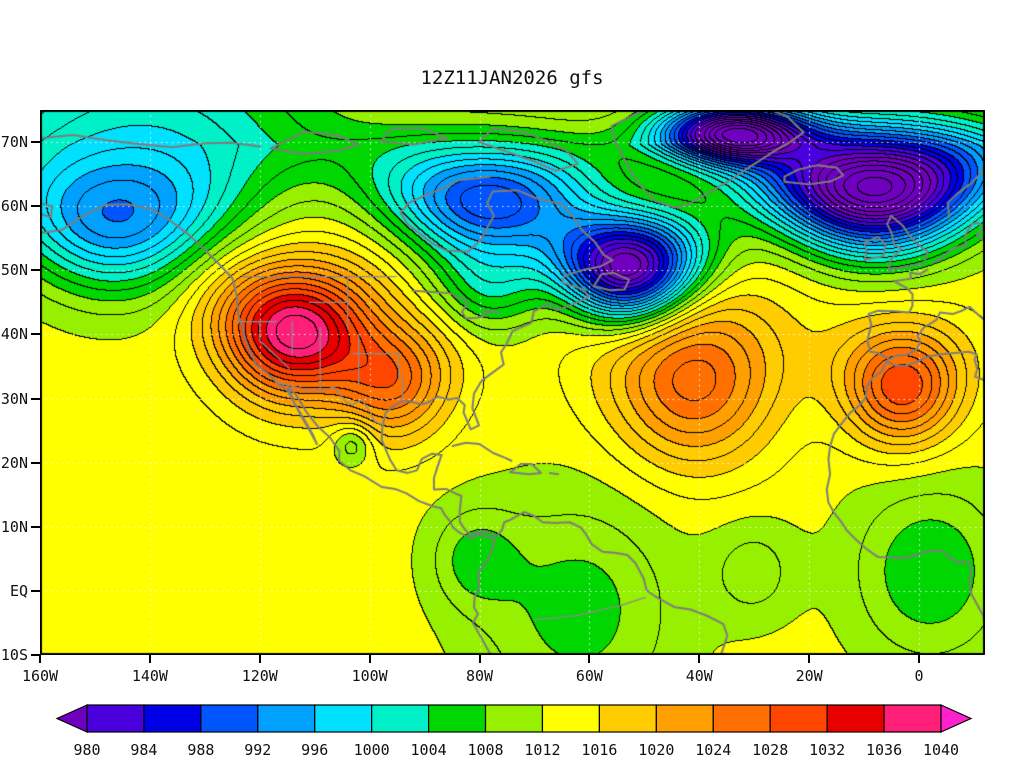  Describe the element at coordinates (14, 526) in the screenshot. I see `lat-tick-label: 10N` at that location.